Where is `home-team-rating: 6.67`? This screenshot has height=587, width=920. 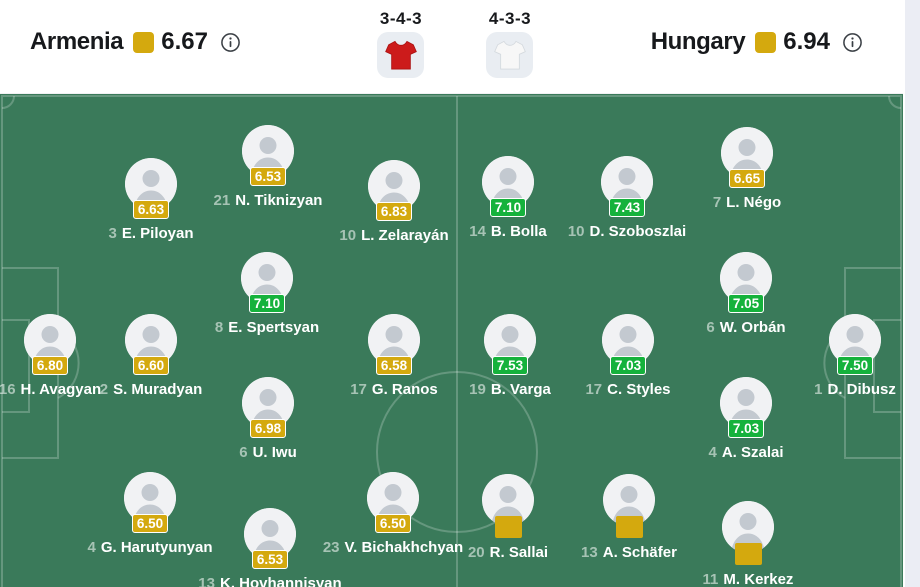 home-team-rating: 6.67 is located at coordinates (184, 41).